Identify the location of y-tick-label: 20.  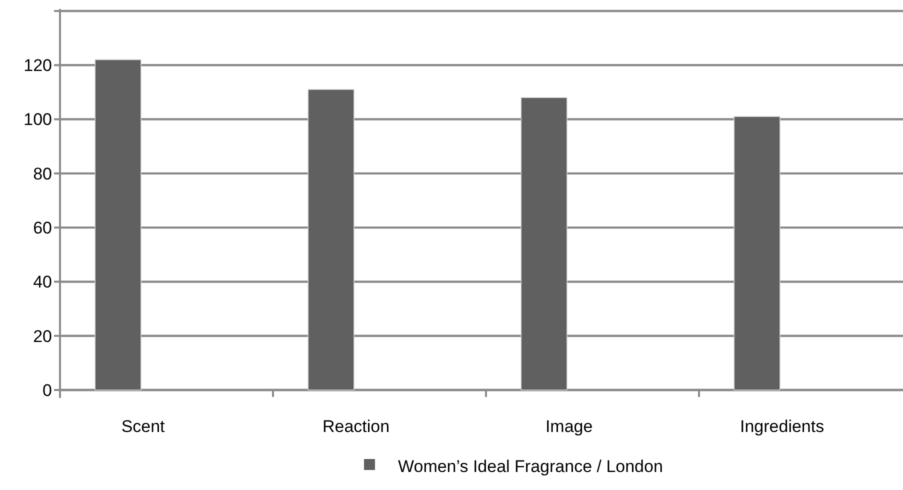
(42, 336).